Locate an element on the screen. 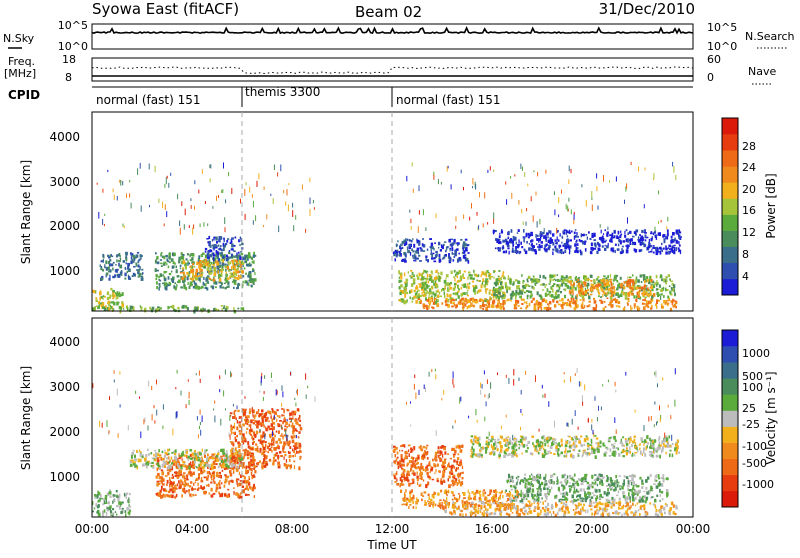  colorbar-swatch is located at coordinates (730, 190).